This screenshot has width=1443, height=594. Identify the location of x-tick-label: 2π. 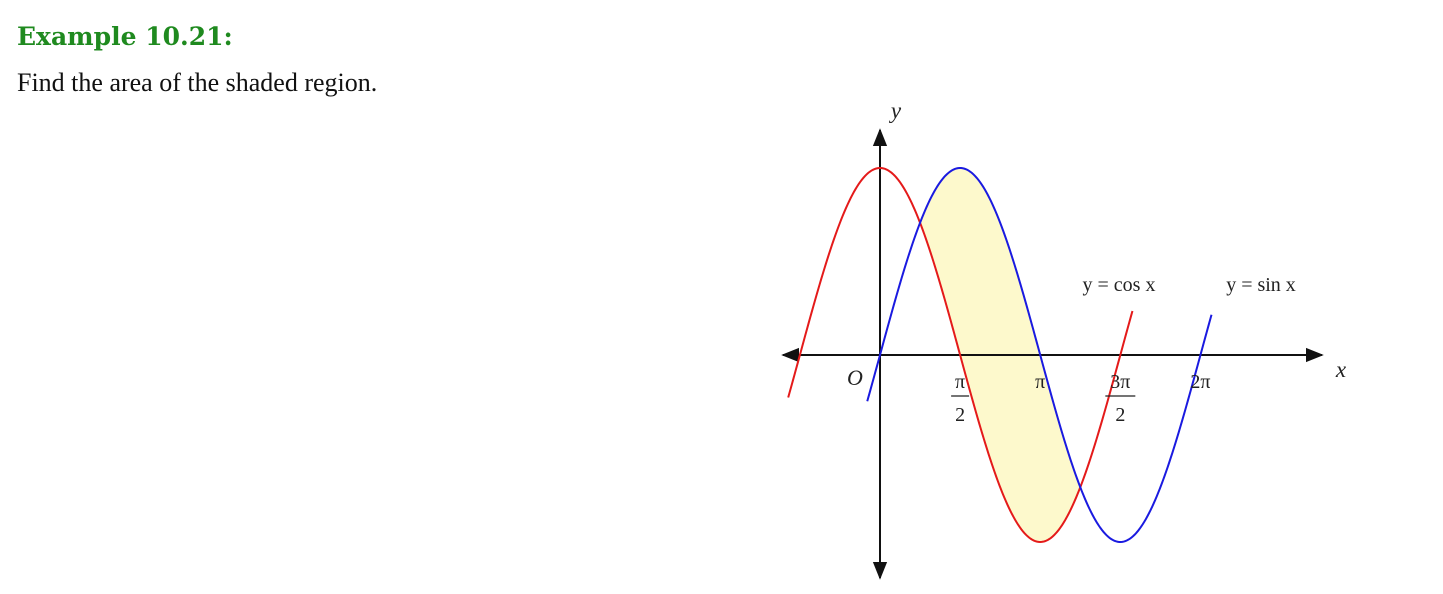
(1200, 382).